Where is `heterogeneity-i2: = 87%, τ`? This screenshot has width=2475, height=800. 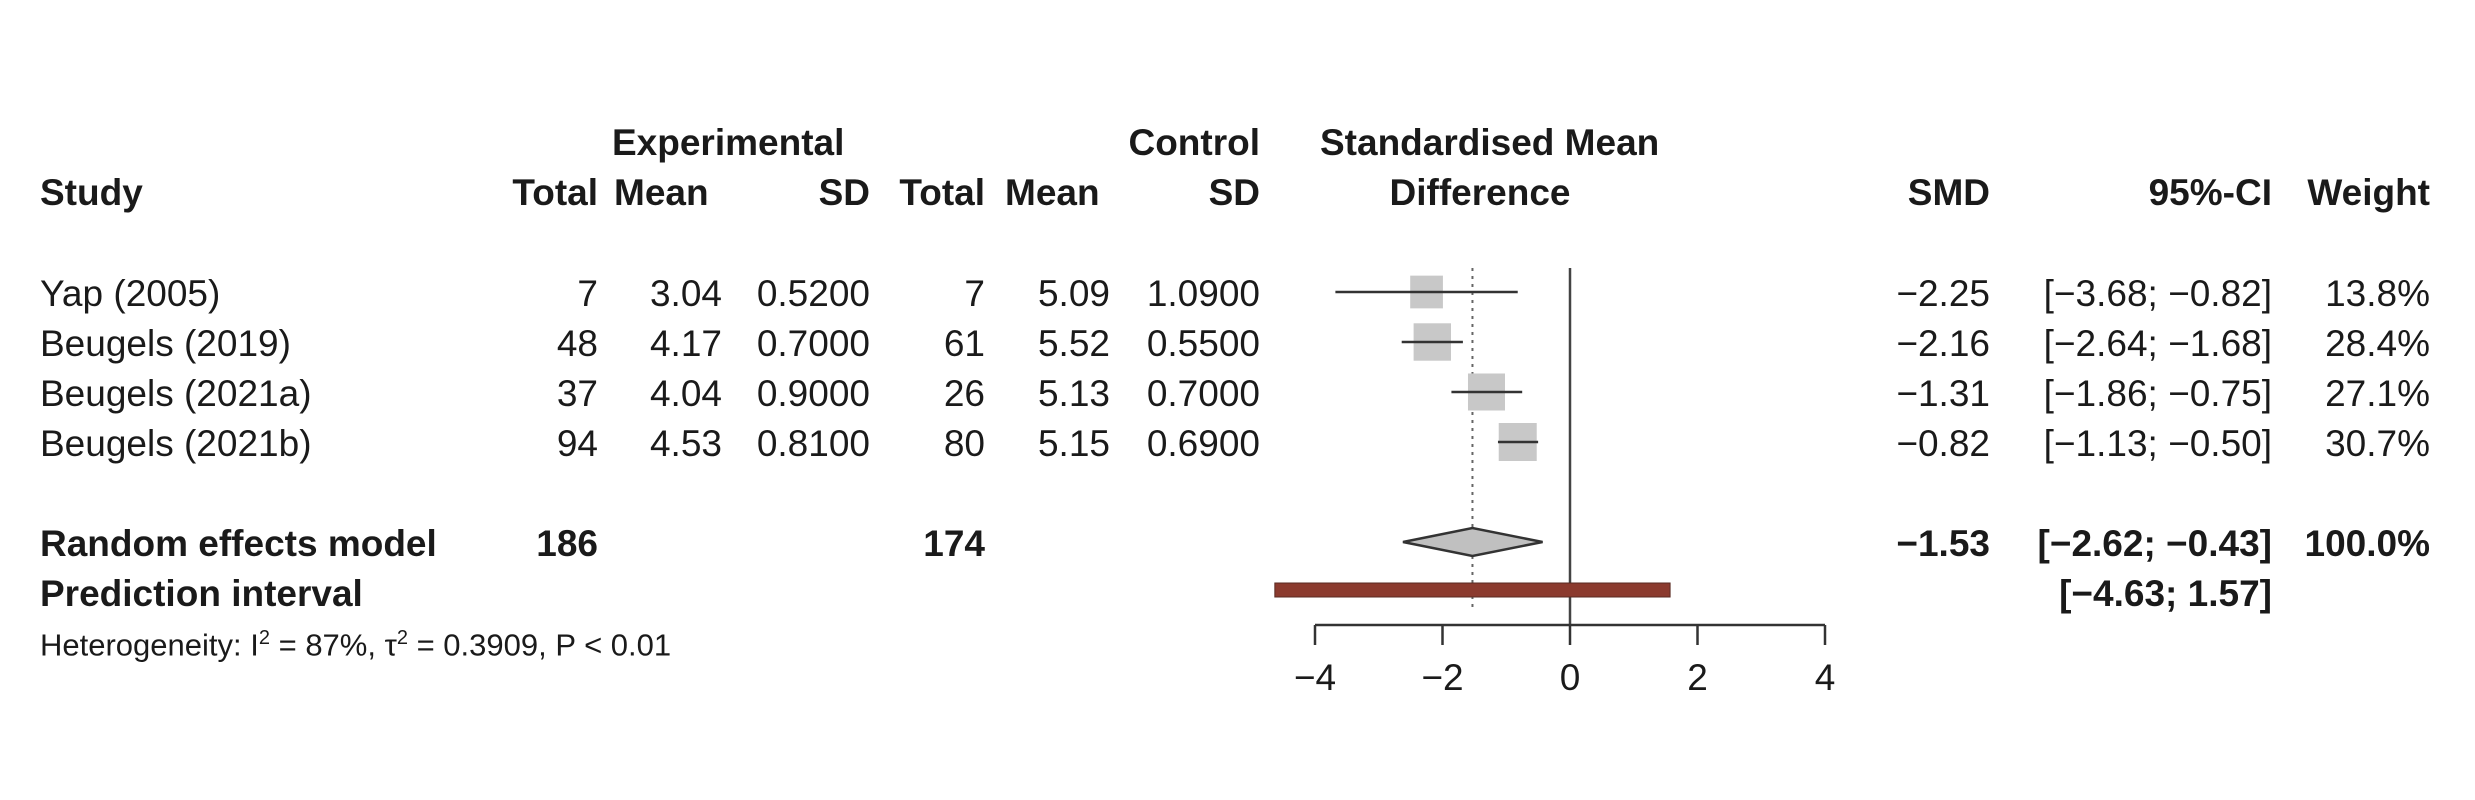 heterogeneity-i2: = 87%, τ is located at coordinates (333, 645).